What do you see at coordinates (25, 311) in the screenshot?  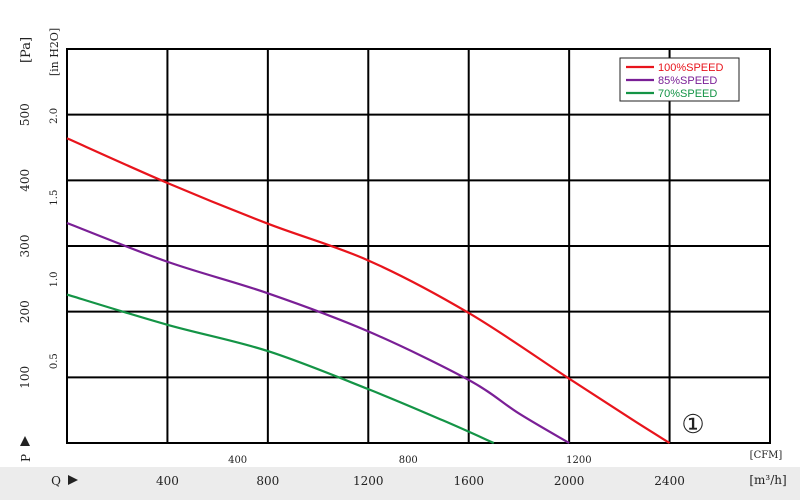 I see `y-tick-label-pa: 200` at bounding box center [25, 311].